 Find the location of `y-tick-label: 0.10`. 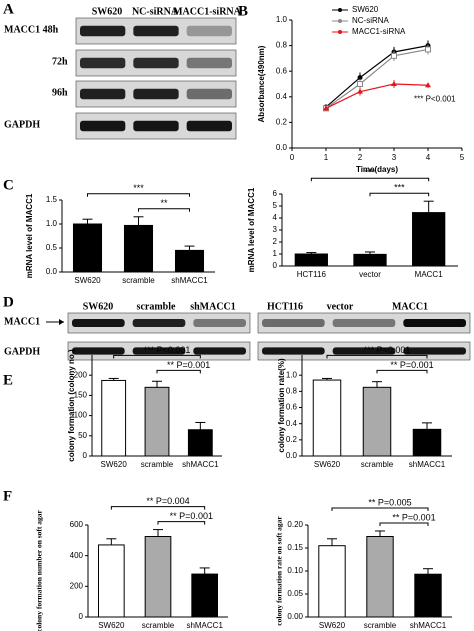

y-tick-label: 0.10 is located at coordinates (295, 570).